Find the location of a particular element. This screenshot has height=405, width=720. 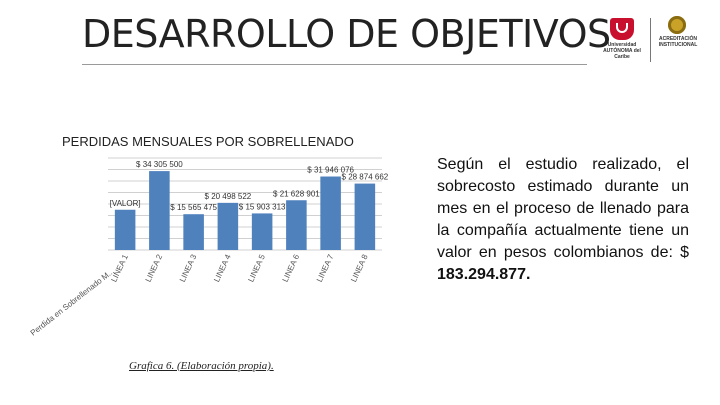

slide-title: DESARROLLO DE OBJETIVOS is located at coordinates (346, 34).